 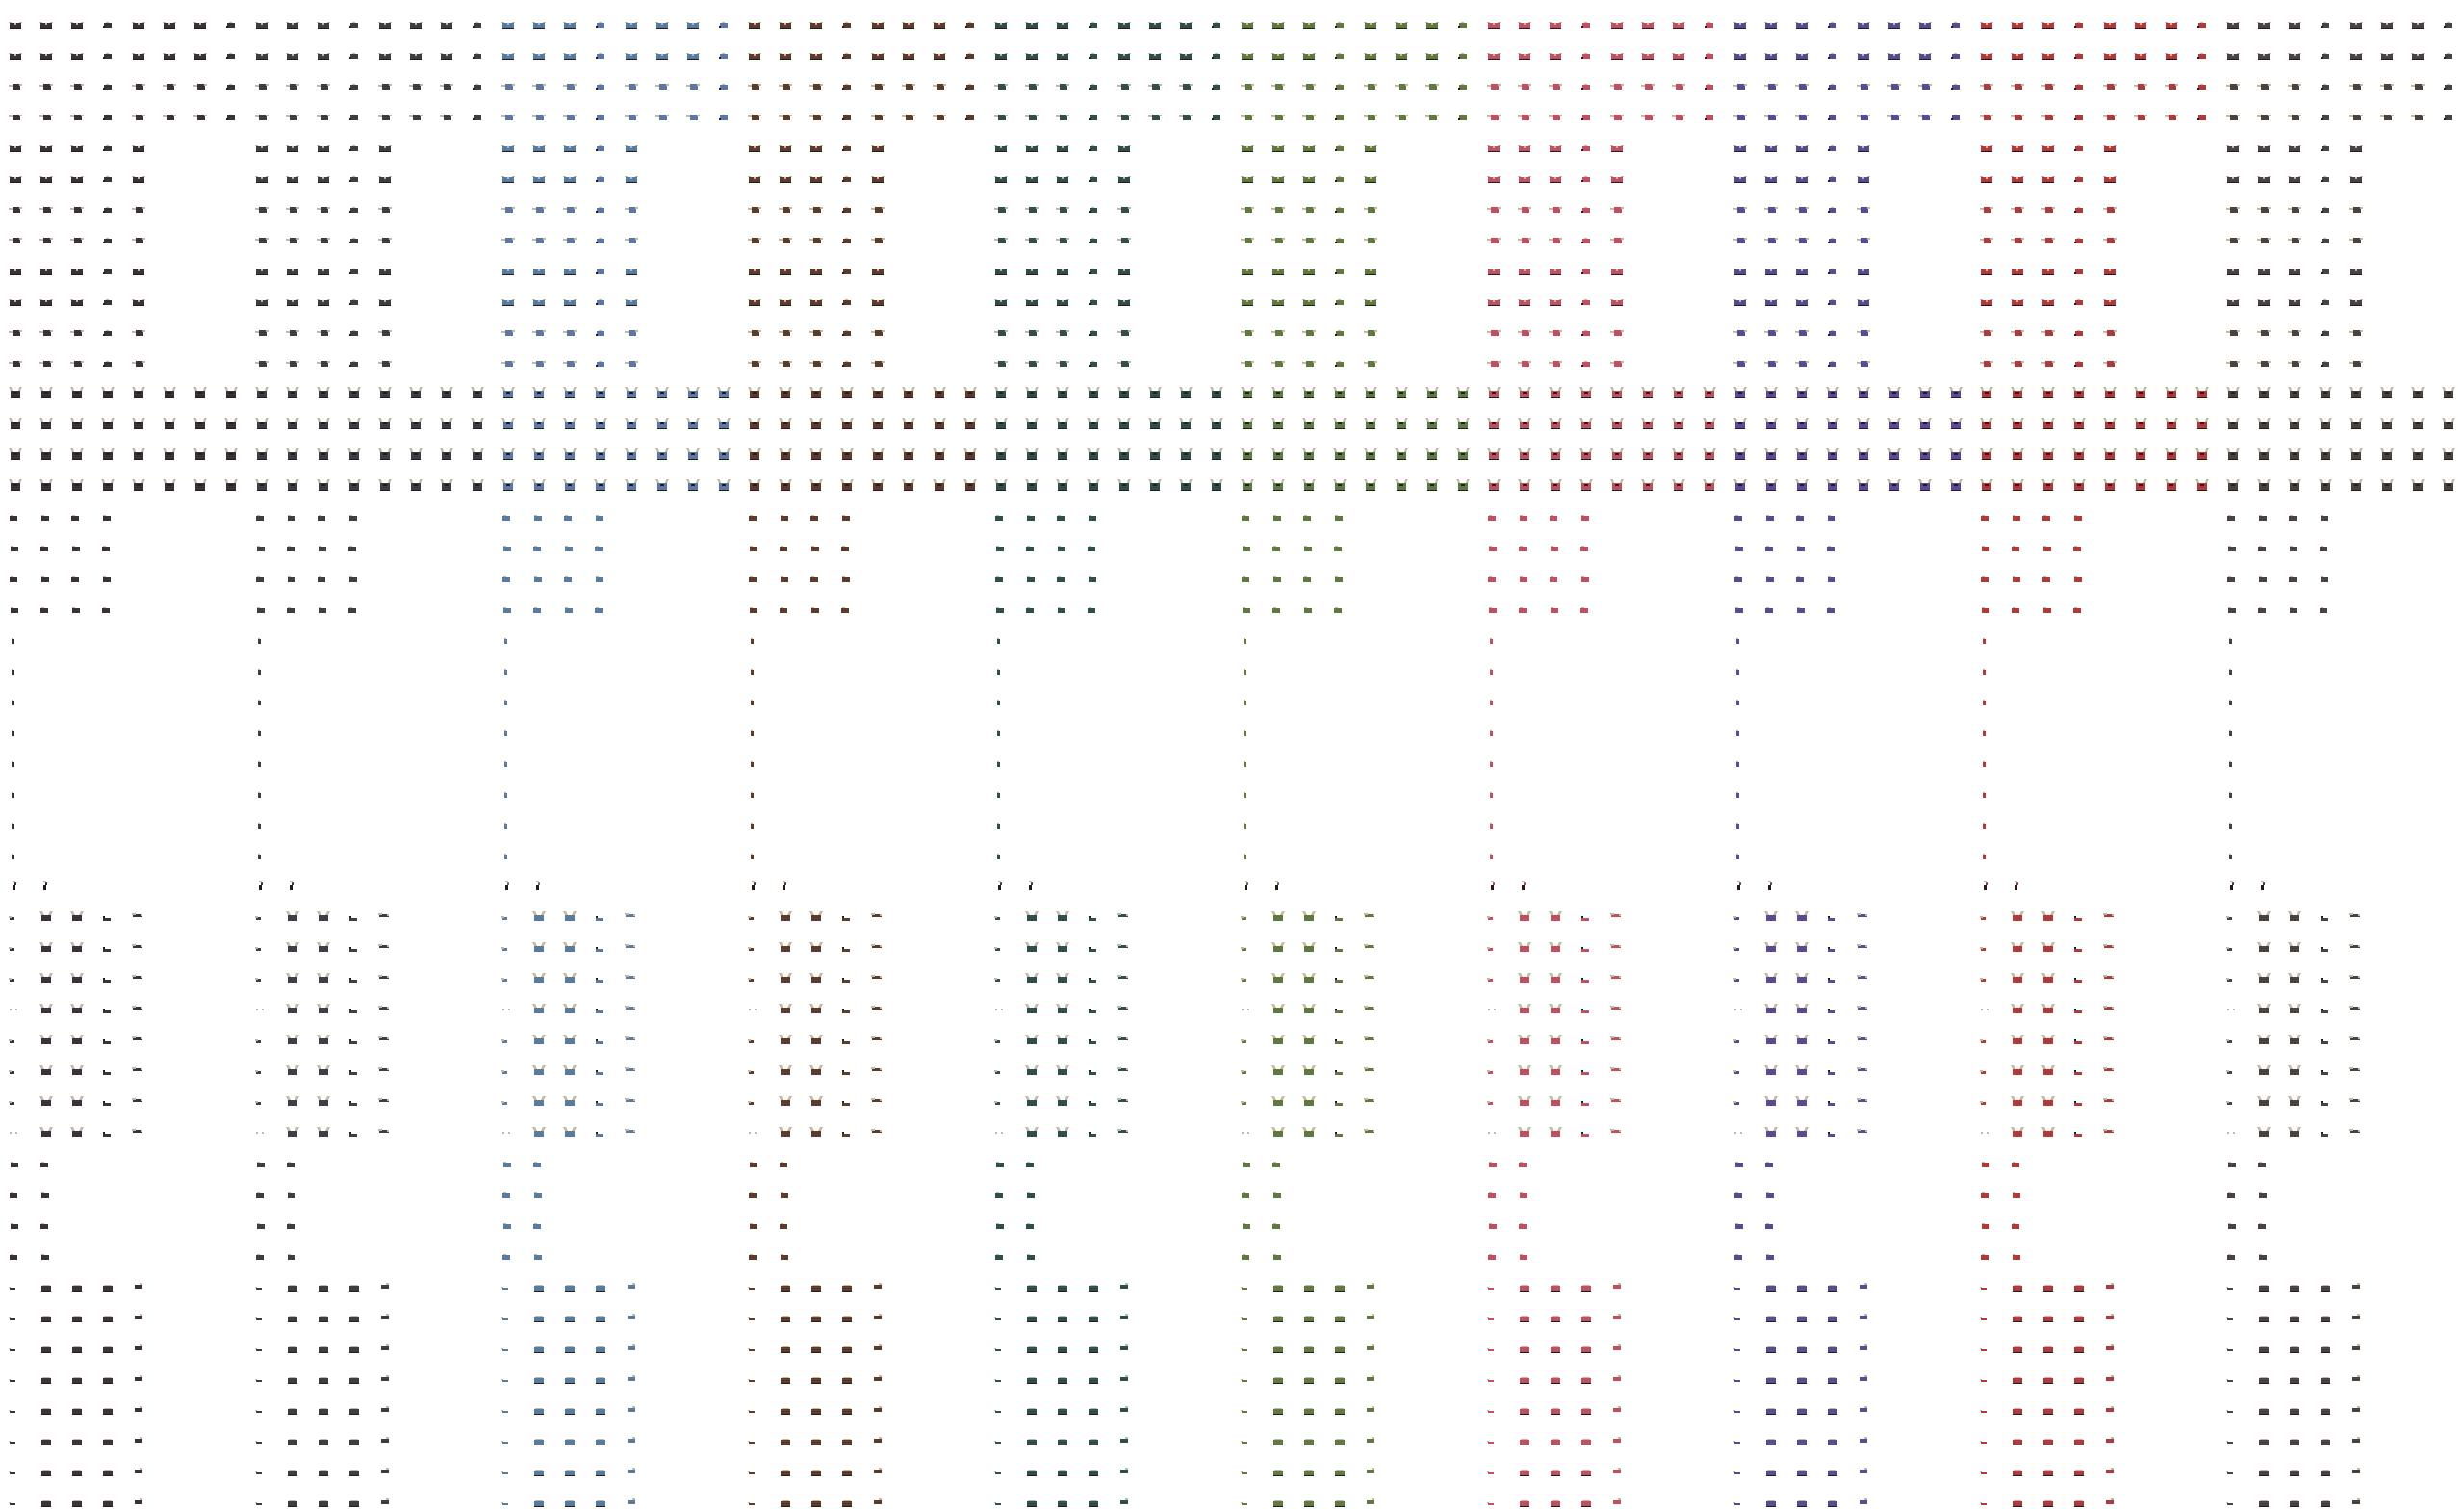 I want to click on sprite-slate-horned, so click(x=323, y=385).